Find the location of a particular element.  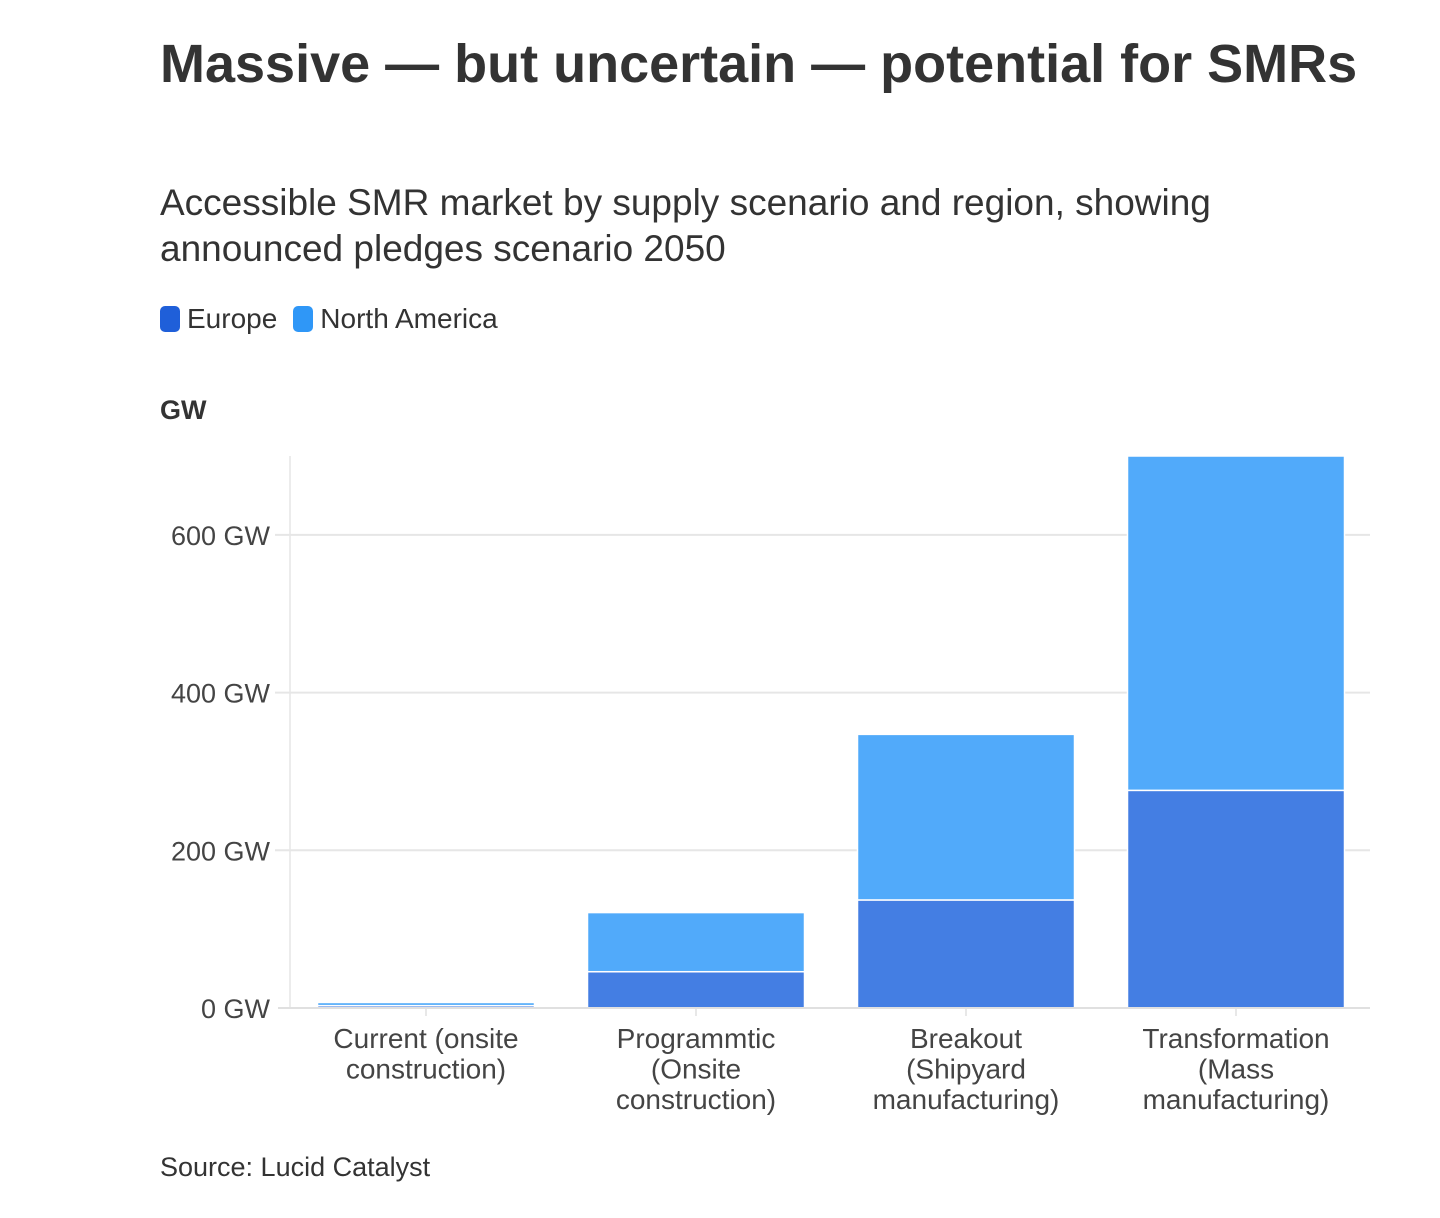

x-tick-label-line: (Shipyard is located at coordinates (966, 1069).